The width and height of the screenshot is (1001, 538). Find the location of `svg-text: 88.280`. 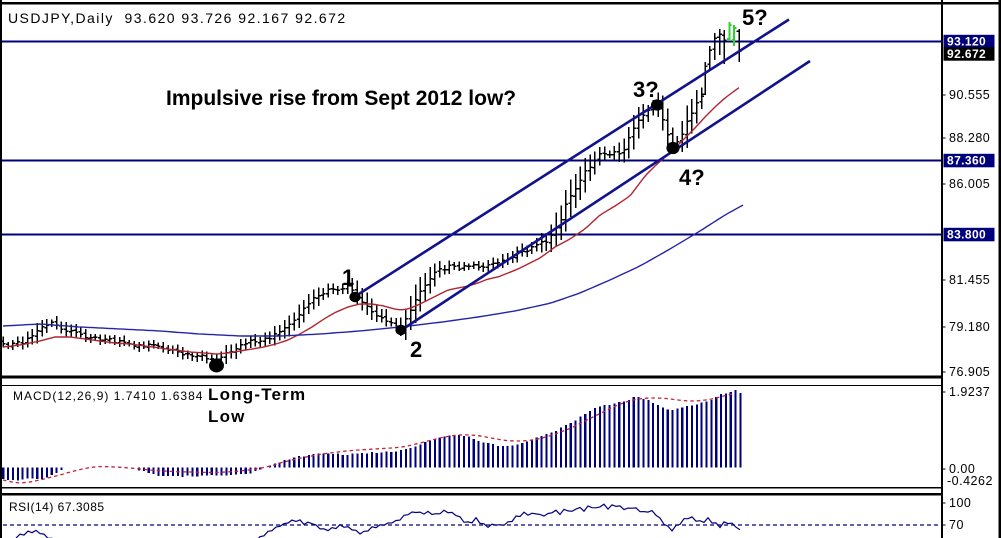

svg-text: 88.280 is located at coordinates (969, 138).